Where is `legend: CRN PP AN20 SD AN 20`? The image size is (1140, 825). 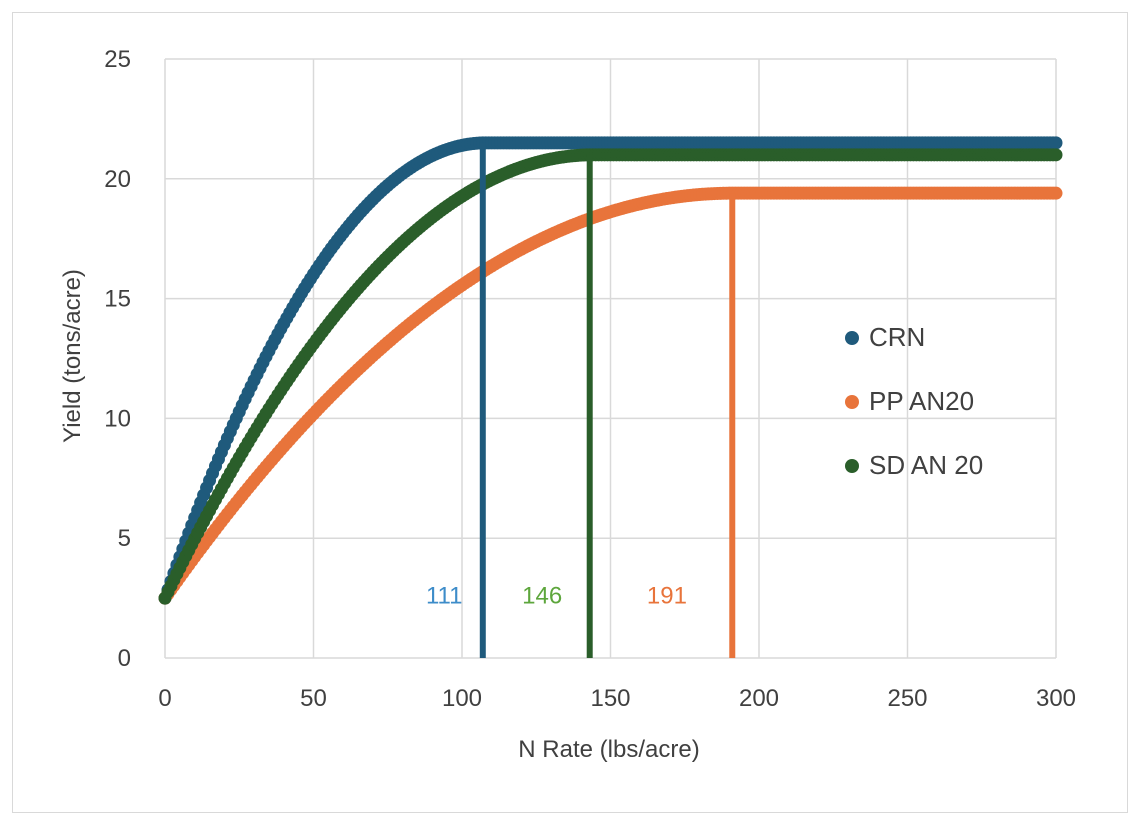 legend: CRN PP AN20 SD AN 20 is located at coordinates (914, 401).